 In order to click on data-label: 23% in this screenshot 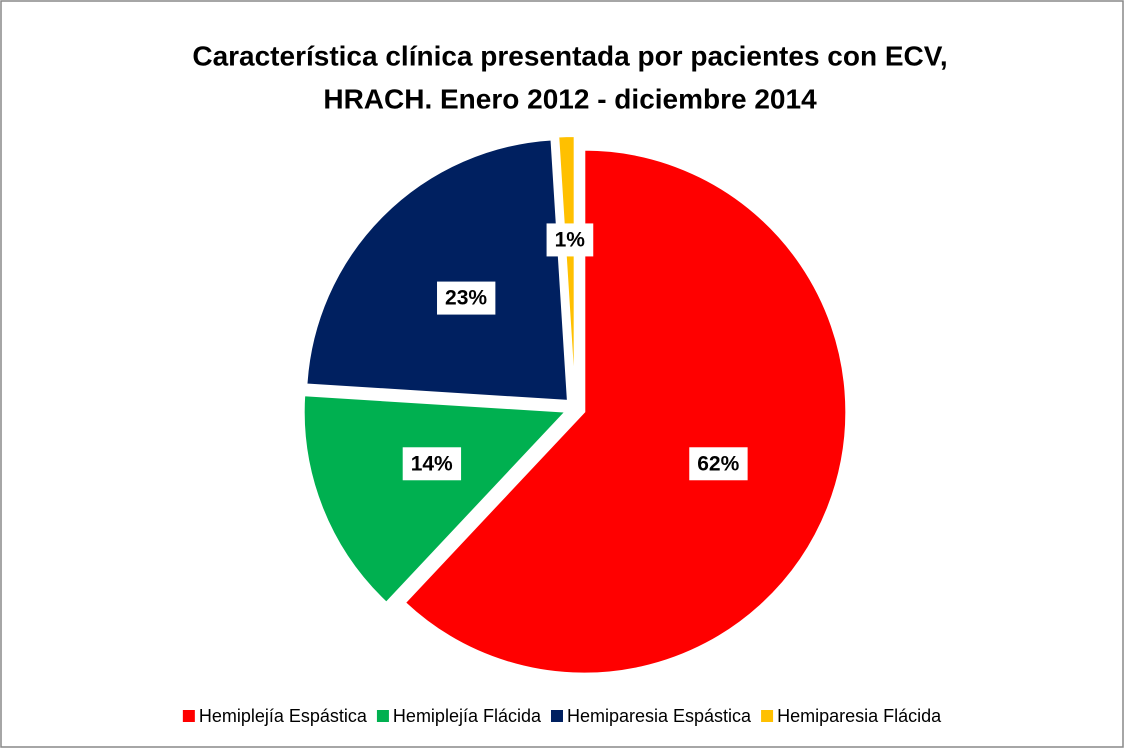, I will do `click(466, 298)`.